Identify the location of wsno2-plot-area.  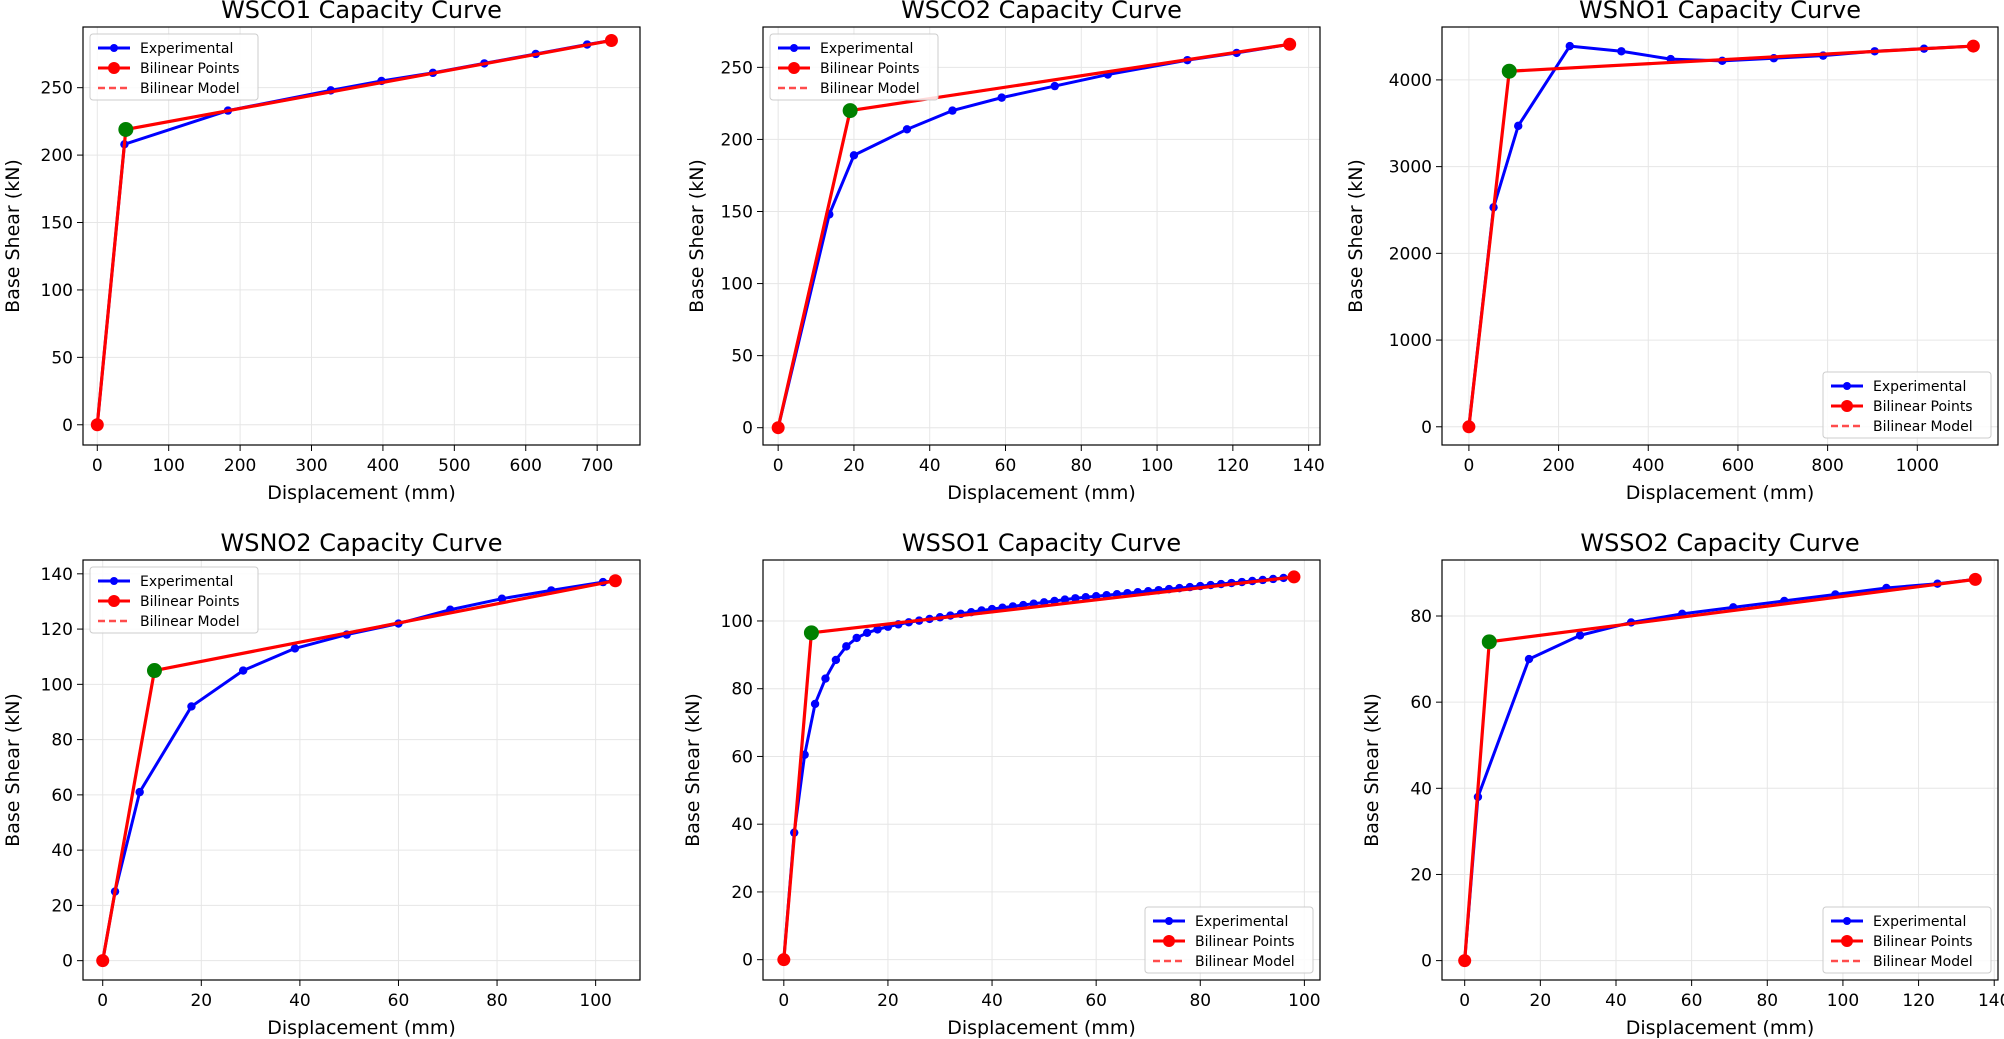
(359, 771).